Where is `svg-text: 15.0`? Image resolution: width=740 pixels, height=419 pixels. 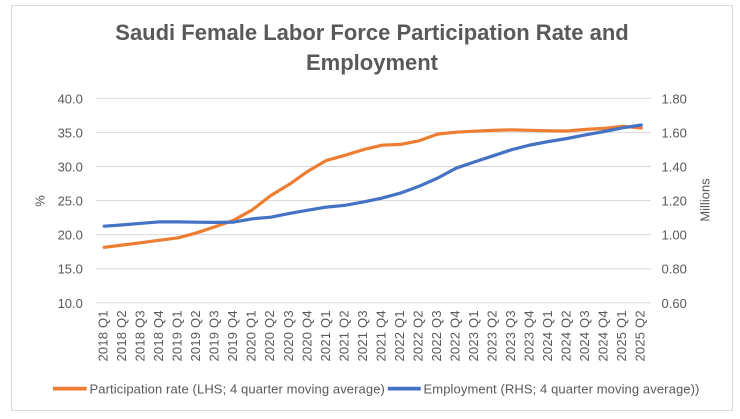
svg-text: 15.0 is located at coordinates (70, 269).